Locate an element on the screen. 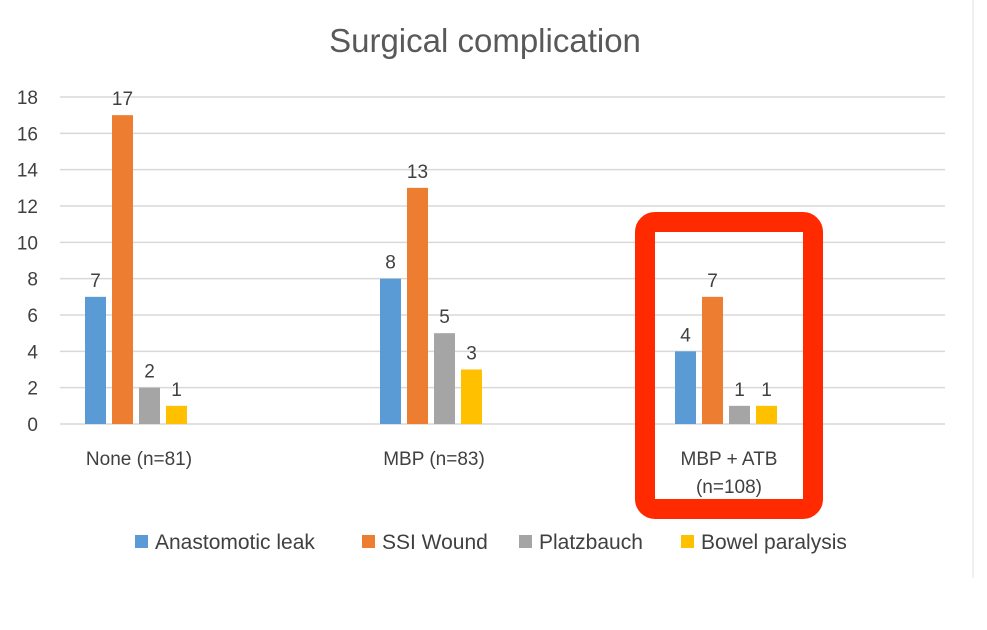  legend-label: SSI Wound is located at coordinates (435, 542).